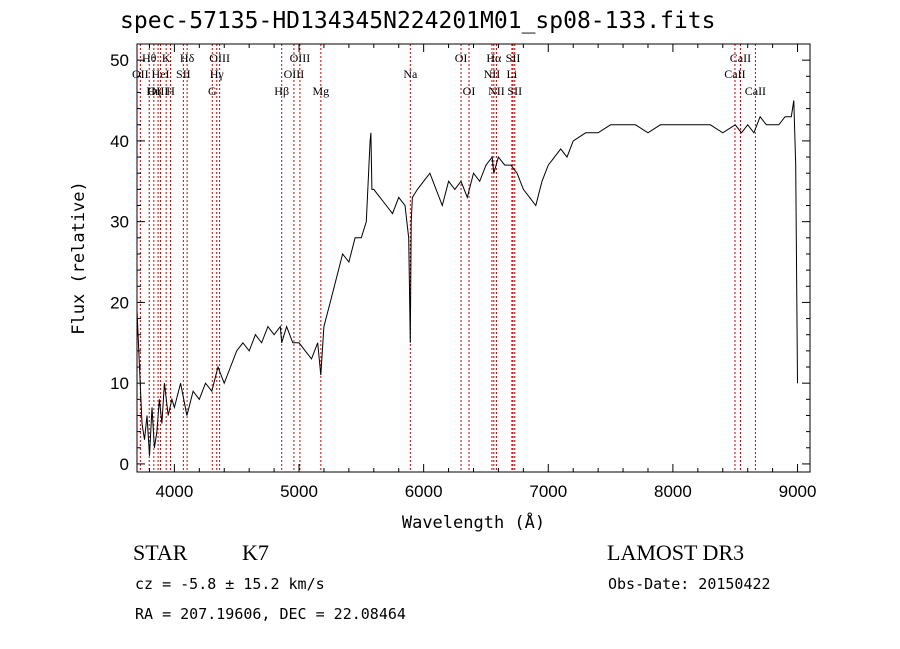 The image size is (900, 649). What do you see at coordinates (424, 491) in the screenshot?
I see `x-tick-label: 6000` at bounding box center [424, 491].